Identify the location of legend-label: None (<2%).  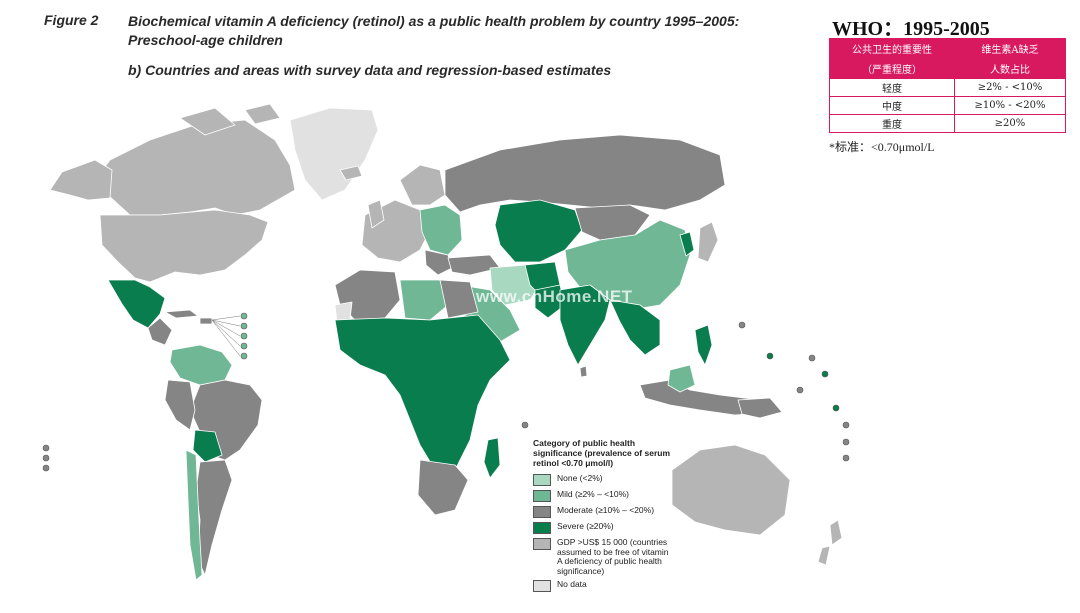
(580, 478).